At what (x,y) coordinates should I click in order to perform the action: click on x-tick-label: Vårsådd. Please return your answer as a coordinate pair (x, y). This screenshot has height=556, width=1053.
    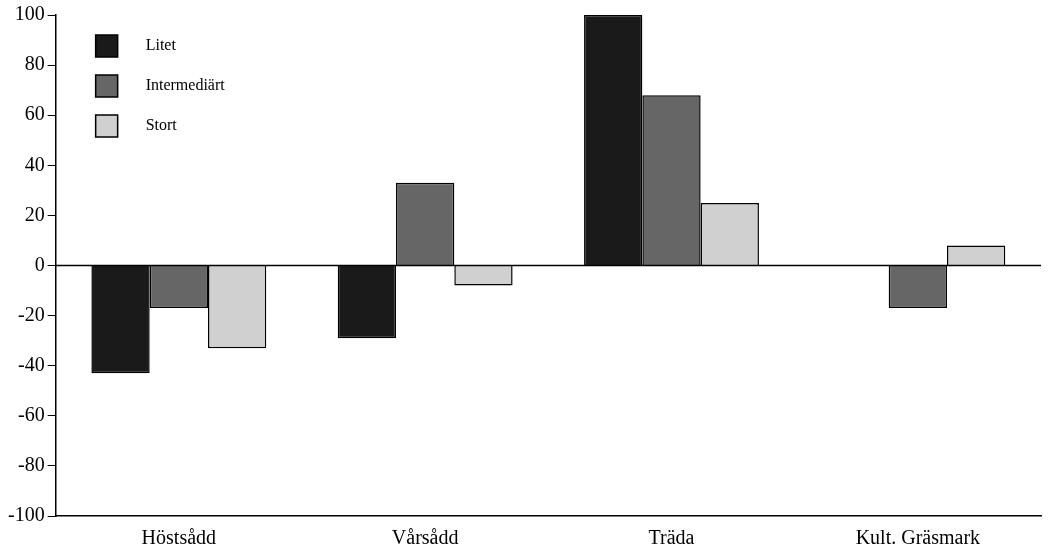
    Looking at the image, I should click on (425, 537).